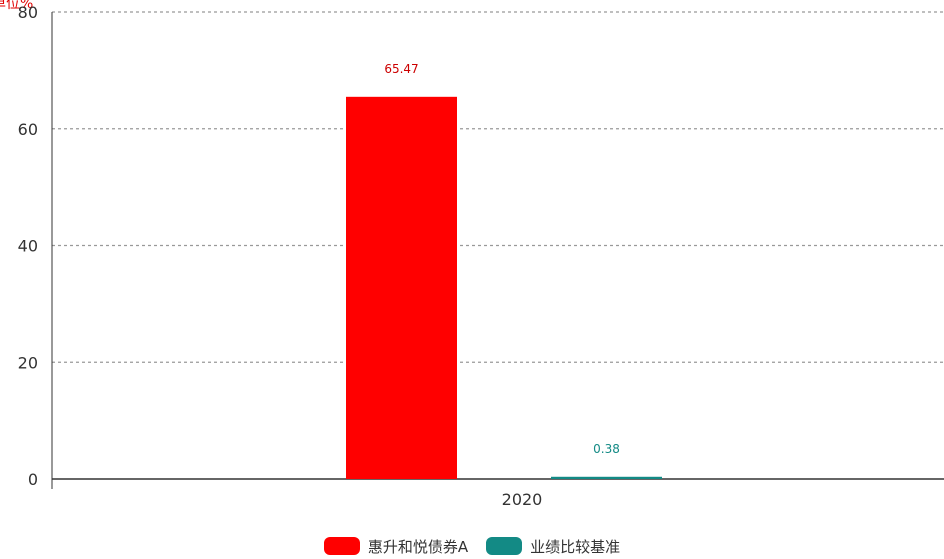 Image resolution: width=944 pixels, height=559 pixels. What do you see at coordinates (28, 362) in the screenshot?
I see `y-tick-label: 20` at bounding box center [28, 362].